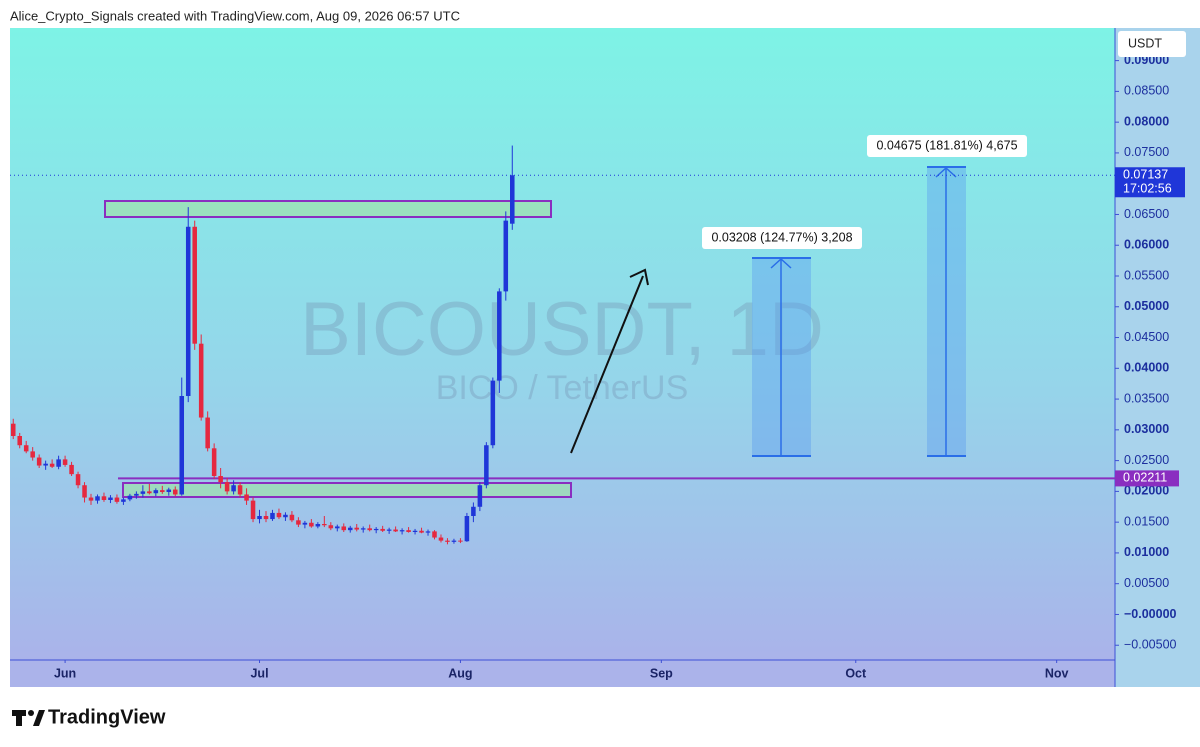 The height and width of the screenshot is (747, 1200). Describe the element at coordinates (1146, 306) in the screenshot. I see `y-tick-label: 0.05000` at that location.